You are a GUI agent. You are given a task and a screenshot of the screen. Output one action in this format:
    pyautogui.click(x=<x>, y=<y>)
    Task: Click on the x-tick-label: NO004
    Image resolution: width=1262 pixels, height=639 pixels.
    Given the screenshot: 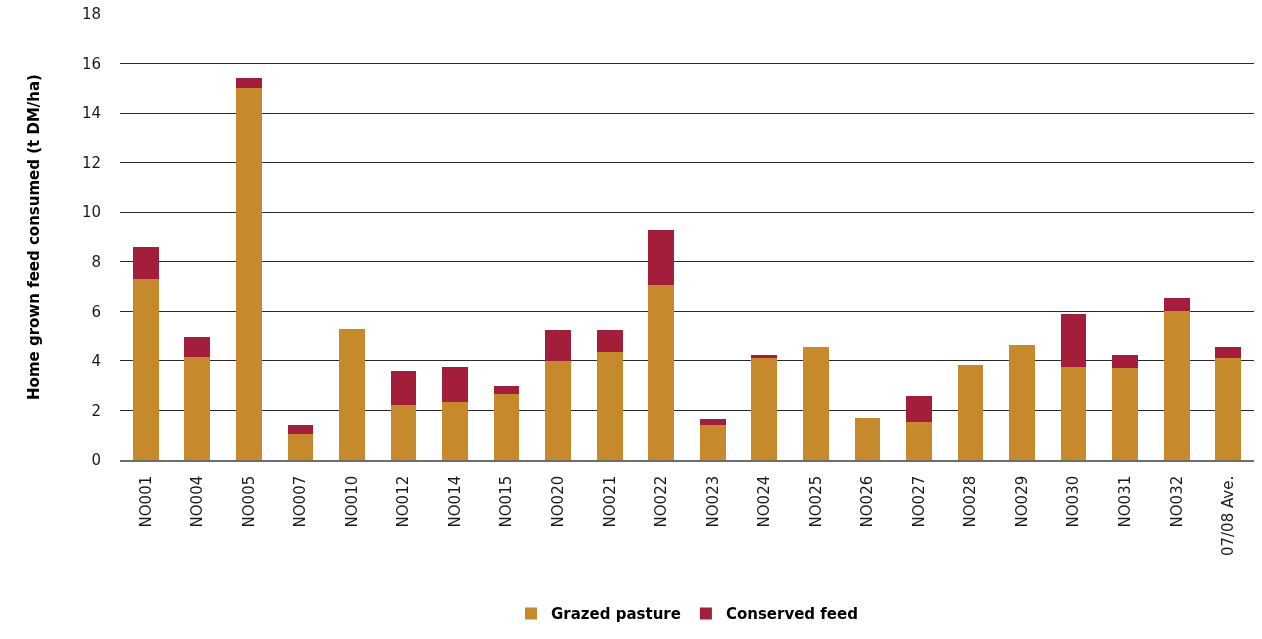 What is the action you would take?
    pyautogui.click(x=197, y=501)
    